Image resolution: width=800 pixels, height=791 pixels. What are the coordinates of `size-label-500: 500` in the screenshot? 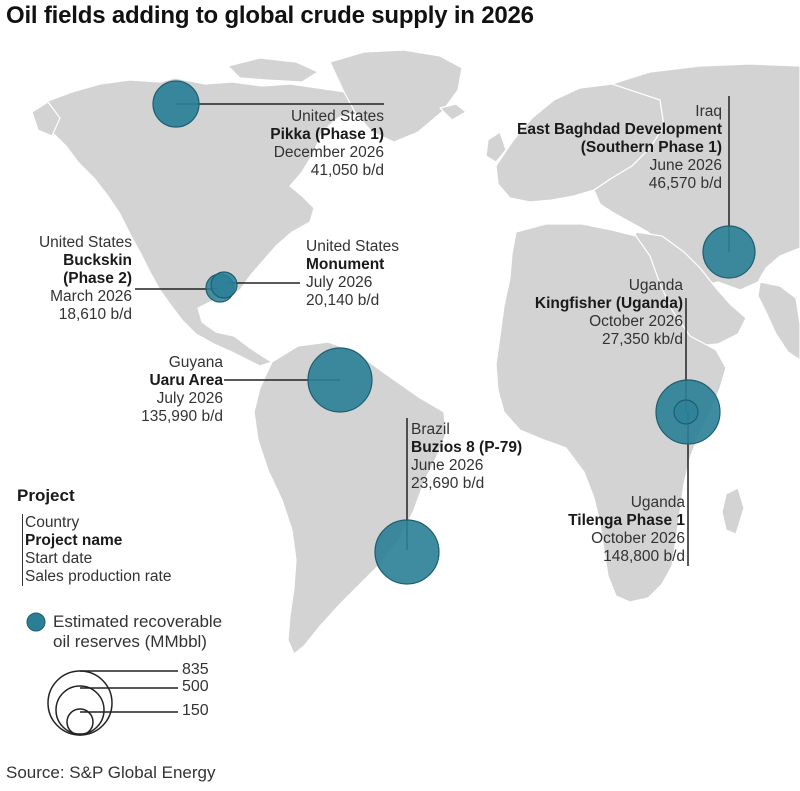 It's located at (195, 686).